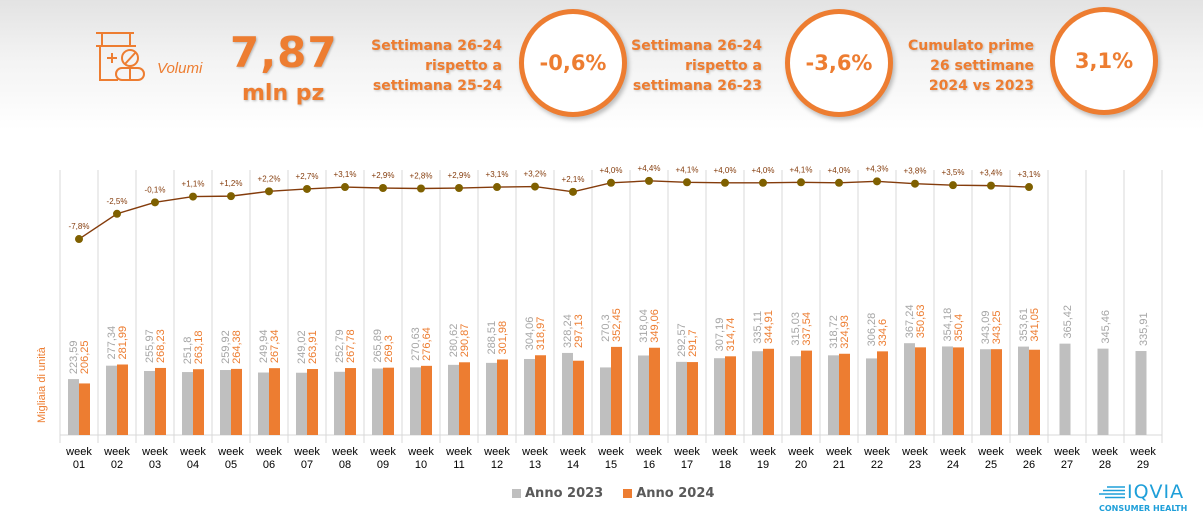 This screenshot has width=1203, height=517. Describe the element at coordinates (180, 68) in the screenshot. I see `kpi-label: Volumi` at that location.